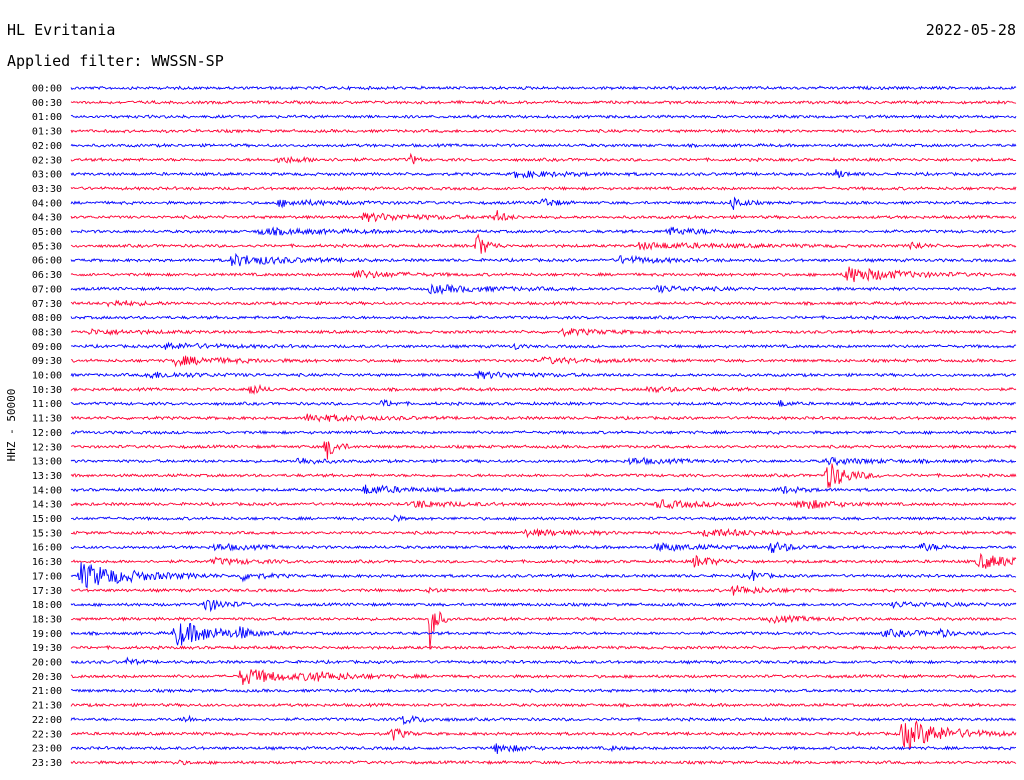 This screenshot has height=780, width=1024. What do you see at coordinates (47, 648) in the screenshot?
I see `tick-label: 19:30` at bounding box center [47, 648].